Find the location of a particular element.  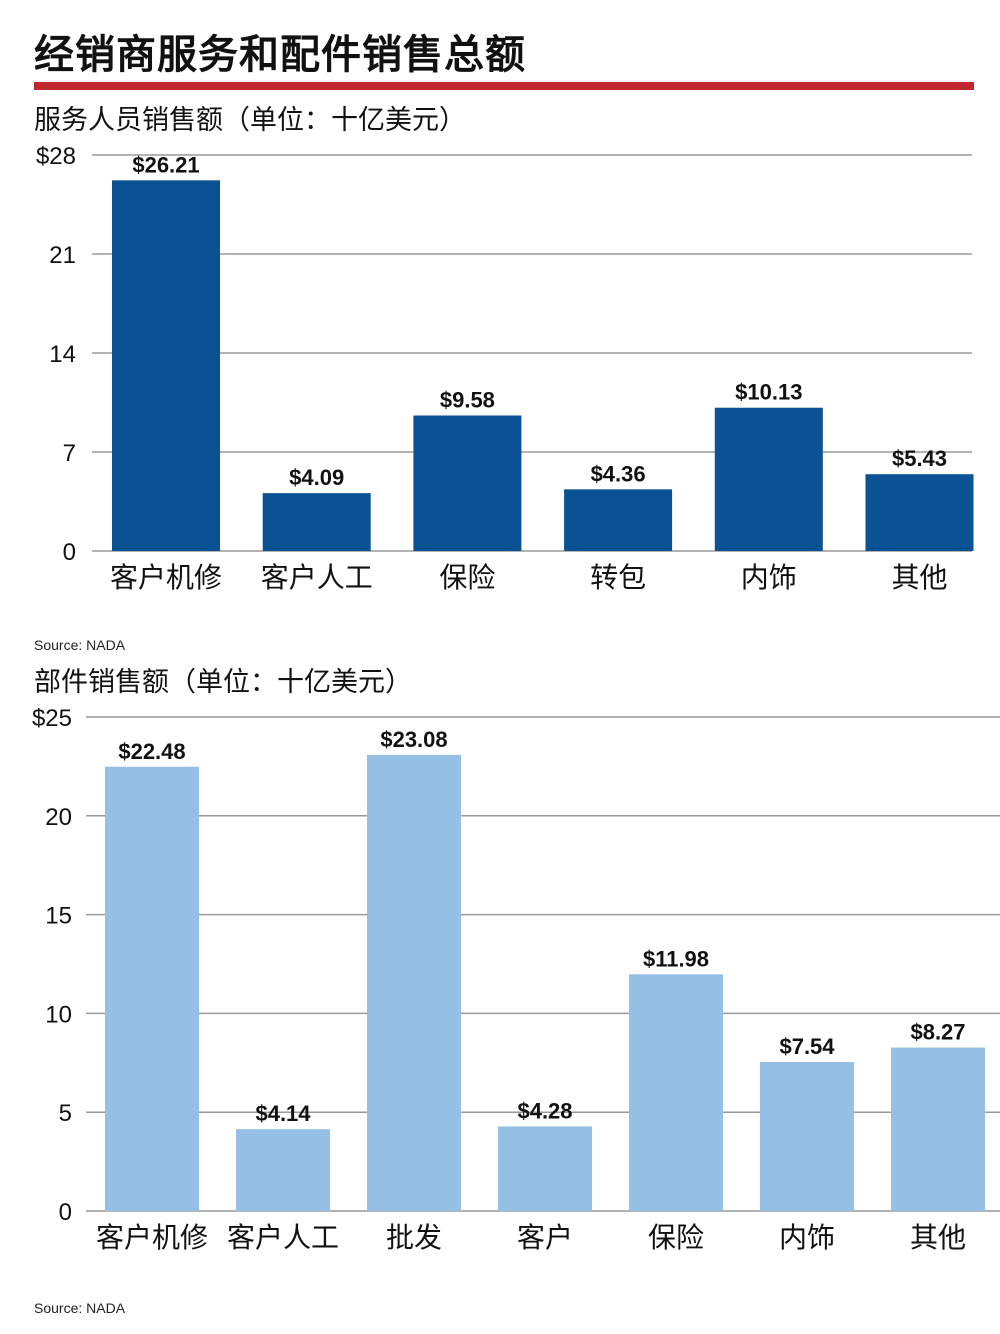

title-rule is located at coordinates (504, 86).